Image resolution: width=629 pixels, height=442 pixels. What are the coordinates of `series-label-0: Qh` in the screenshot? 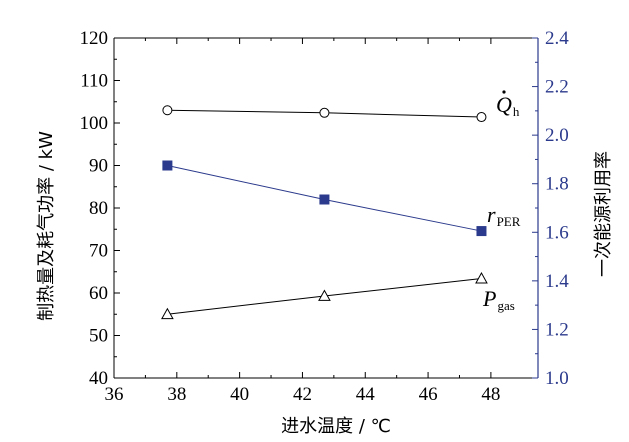 It's located at (508, 105).